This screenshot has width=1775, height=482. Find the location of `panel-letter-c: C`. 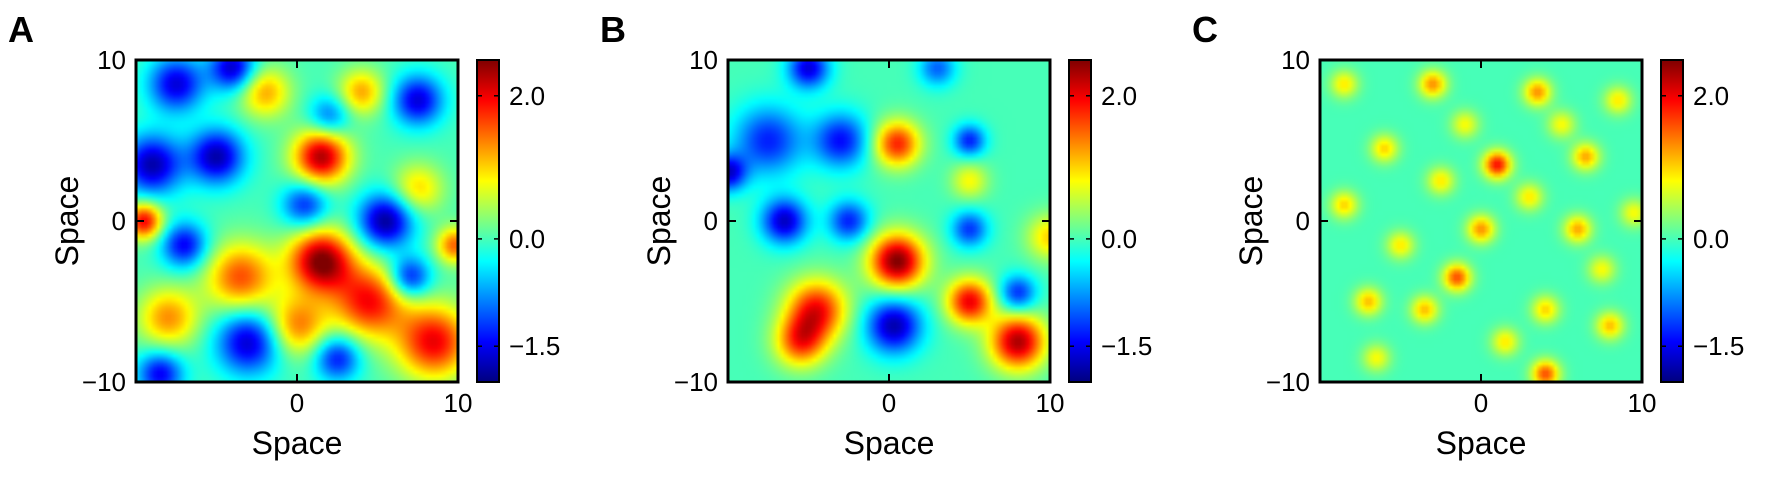

panel-letter-c: C is located at coordinates (1205, 29).